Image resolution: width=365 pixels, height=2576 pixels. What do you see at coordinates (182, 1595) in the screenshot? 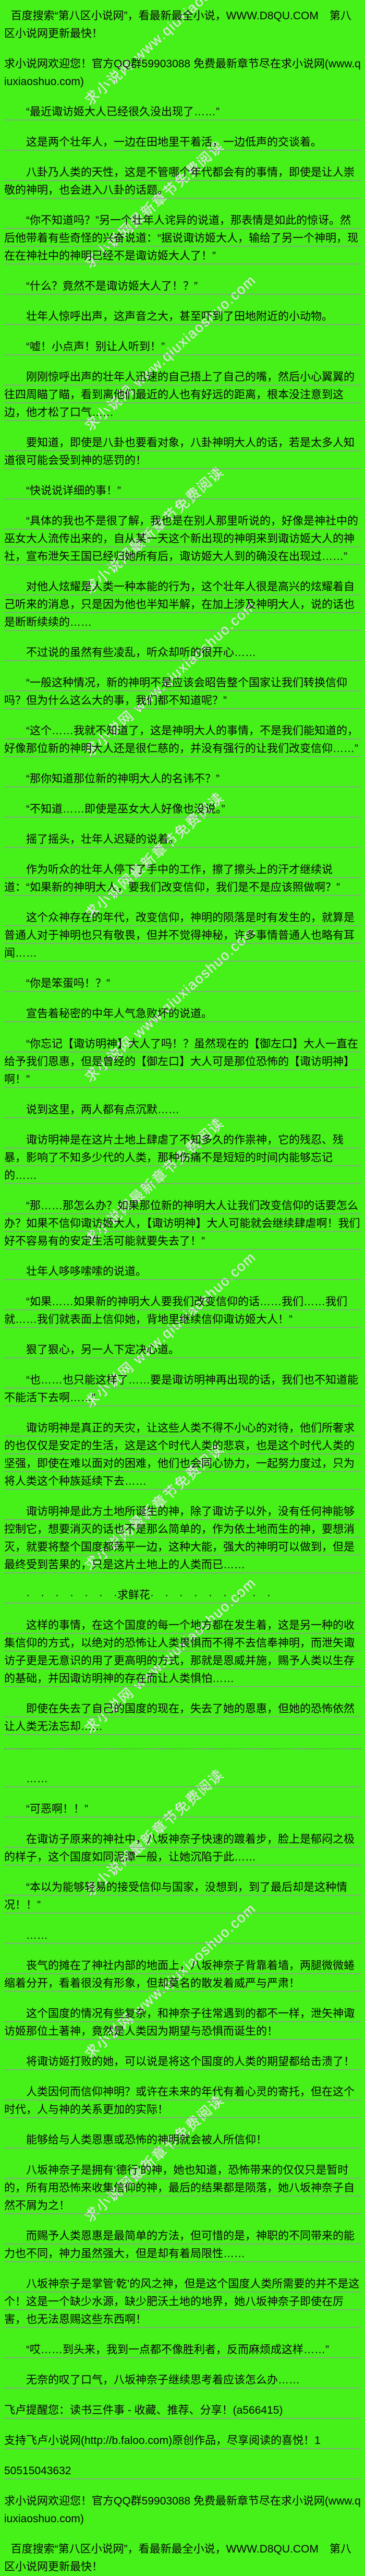
I see `flower-vote-divider: · · · · · · ·求鲜花· · · · · · · · ·` at bounding box center [182, 1595].